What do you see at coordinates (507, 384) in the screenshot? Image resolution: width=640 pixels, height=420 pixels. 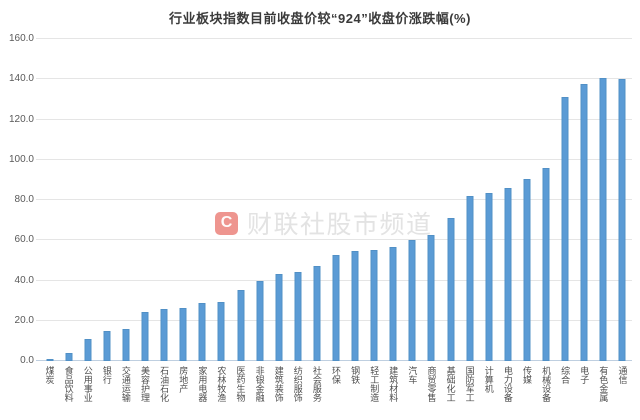 I see `x-tick-label: 电力设备` at bounding box center [507, 384].